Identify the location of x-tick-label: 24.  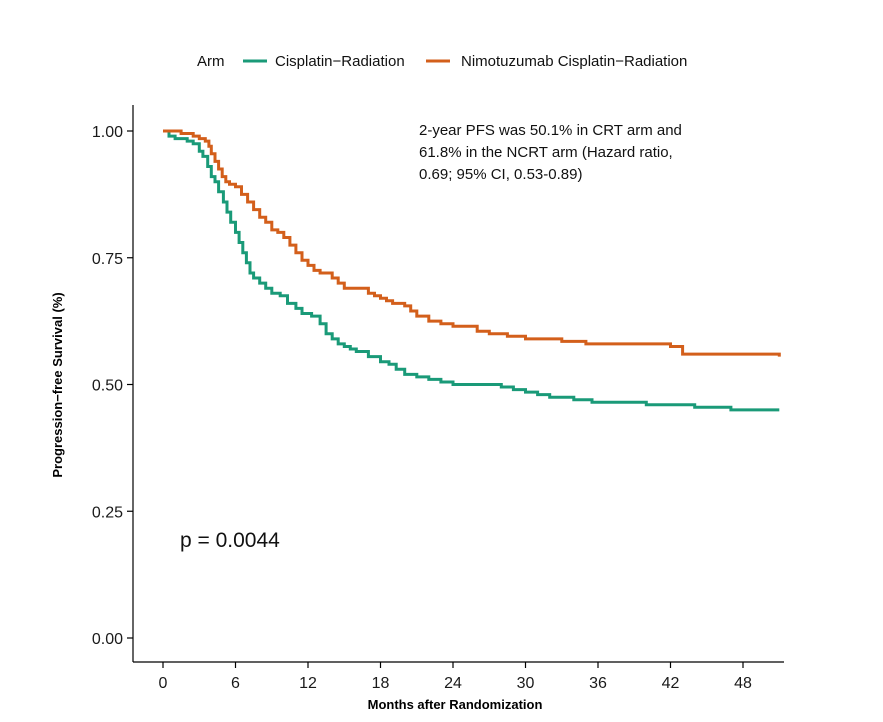
(453, 683).